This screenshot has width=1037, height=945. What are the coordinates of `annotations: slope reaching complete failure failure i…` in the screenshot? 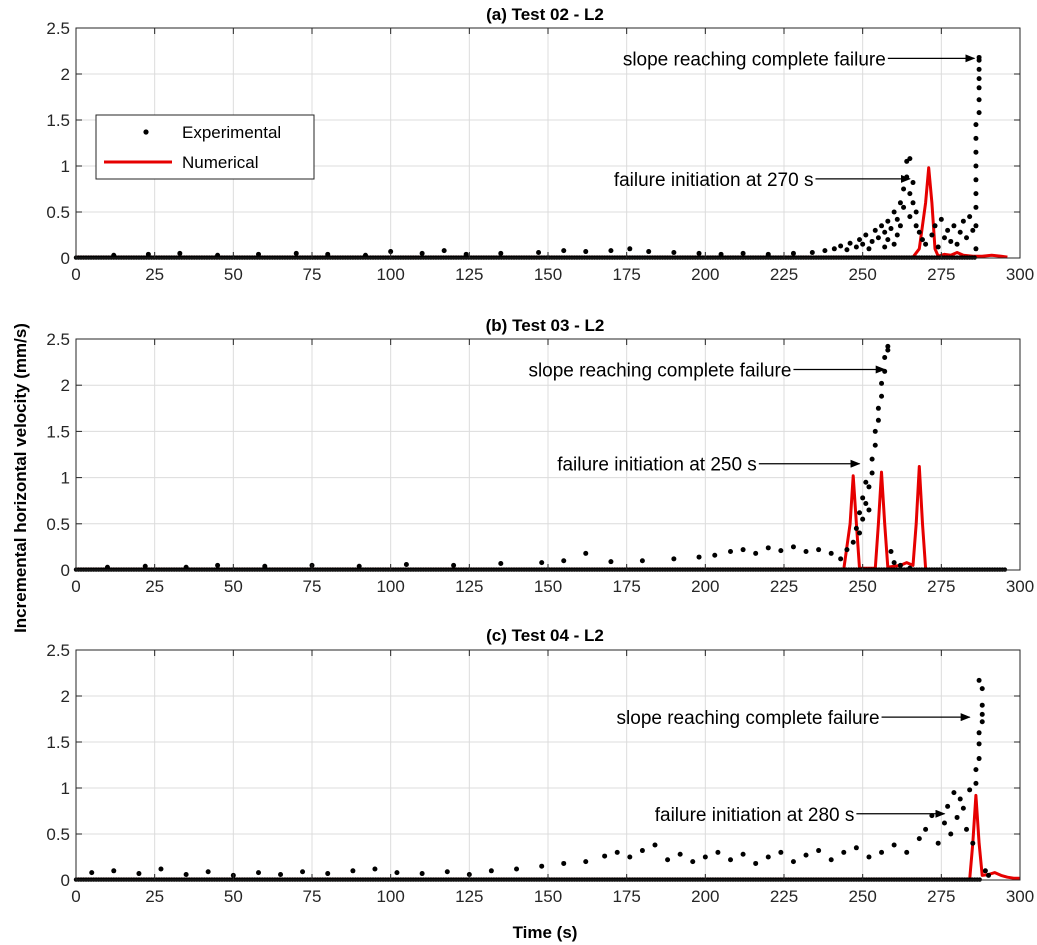 It's located at (795, 120).